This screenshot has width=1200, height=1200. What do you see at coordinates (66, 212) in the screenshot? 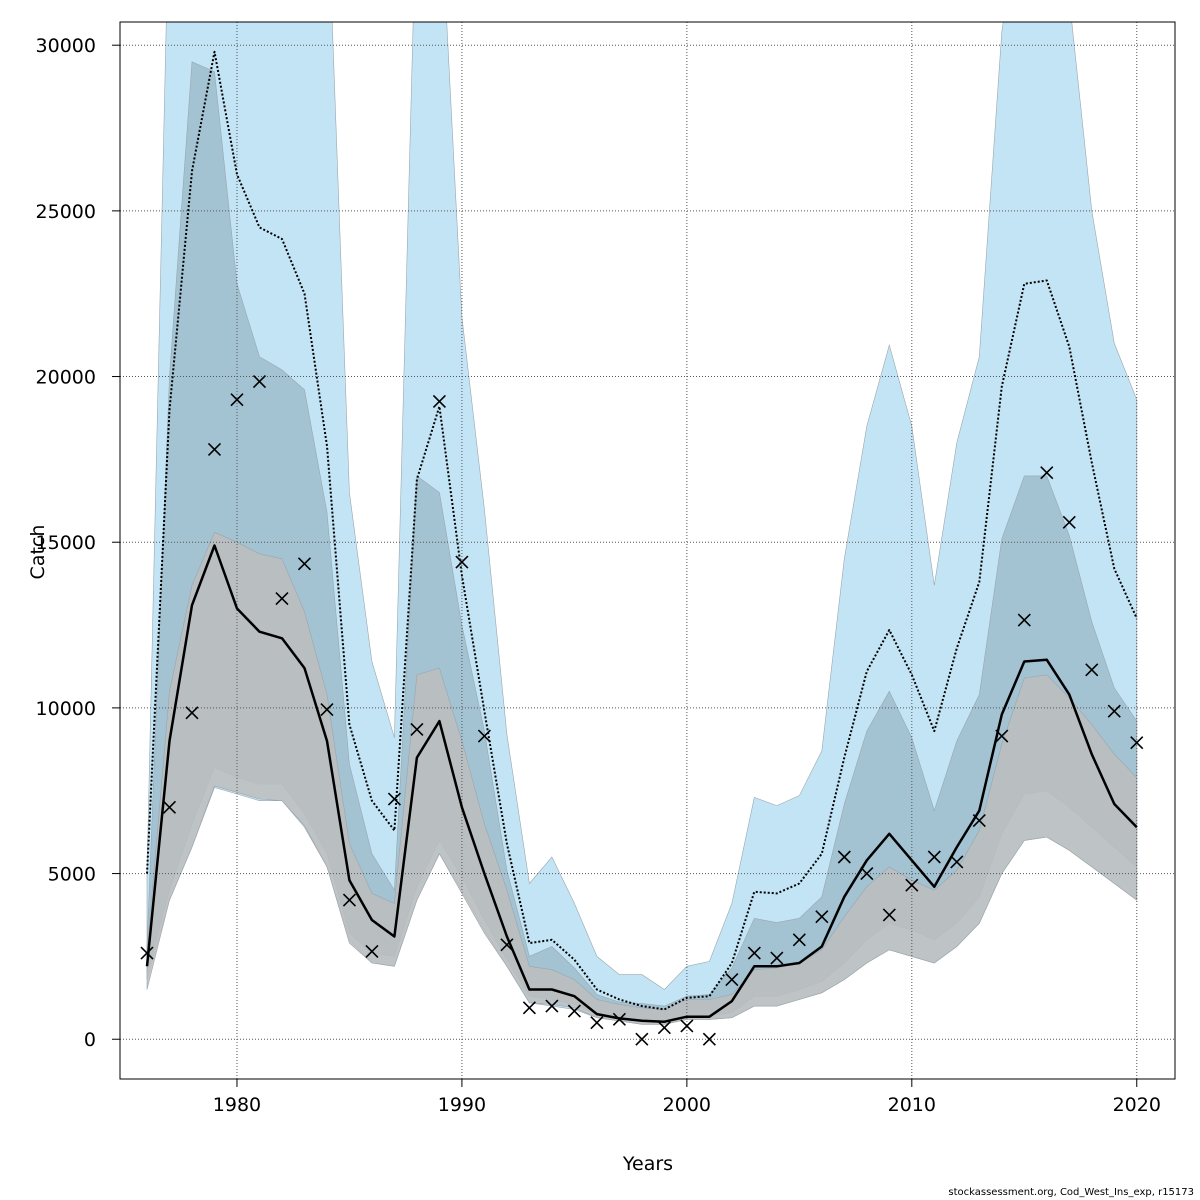
I see `y-tick-label-25000: 25000` at bounding box center [66, 212].